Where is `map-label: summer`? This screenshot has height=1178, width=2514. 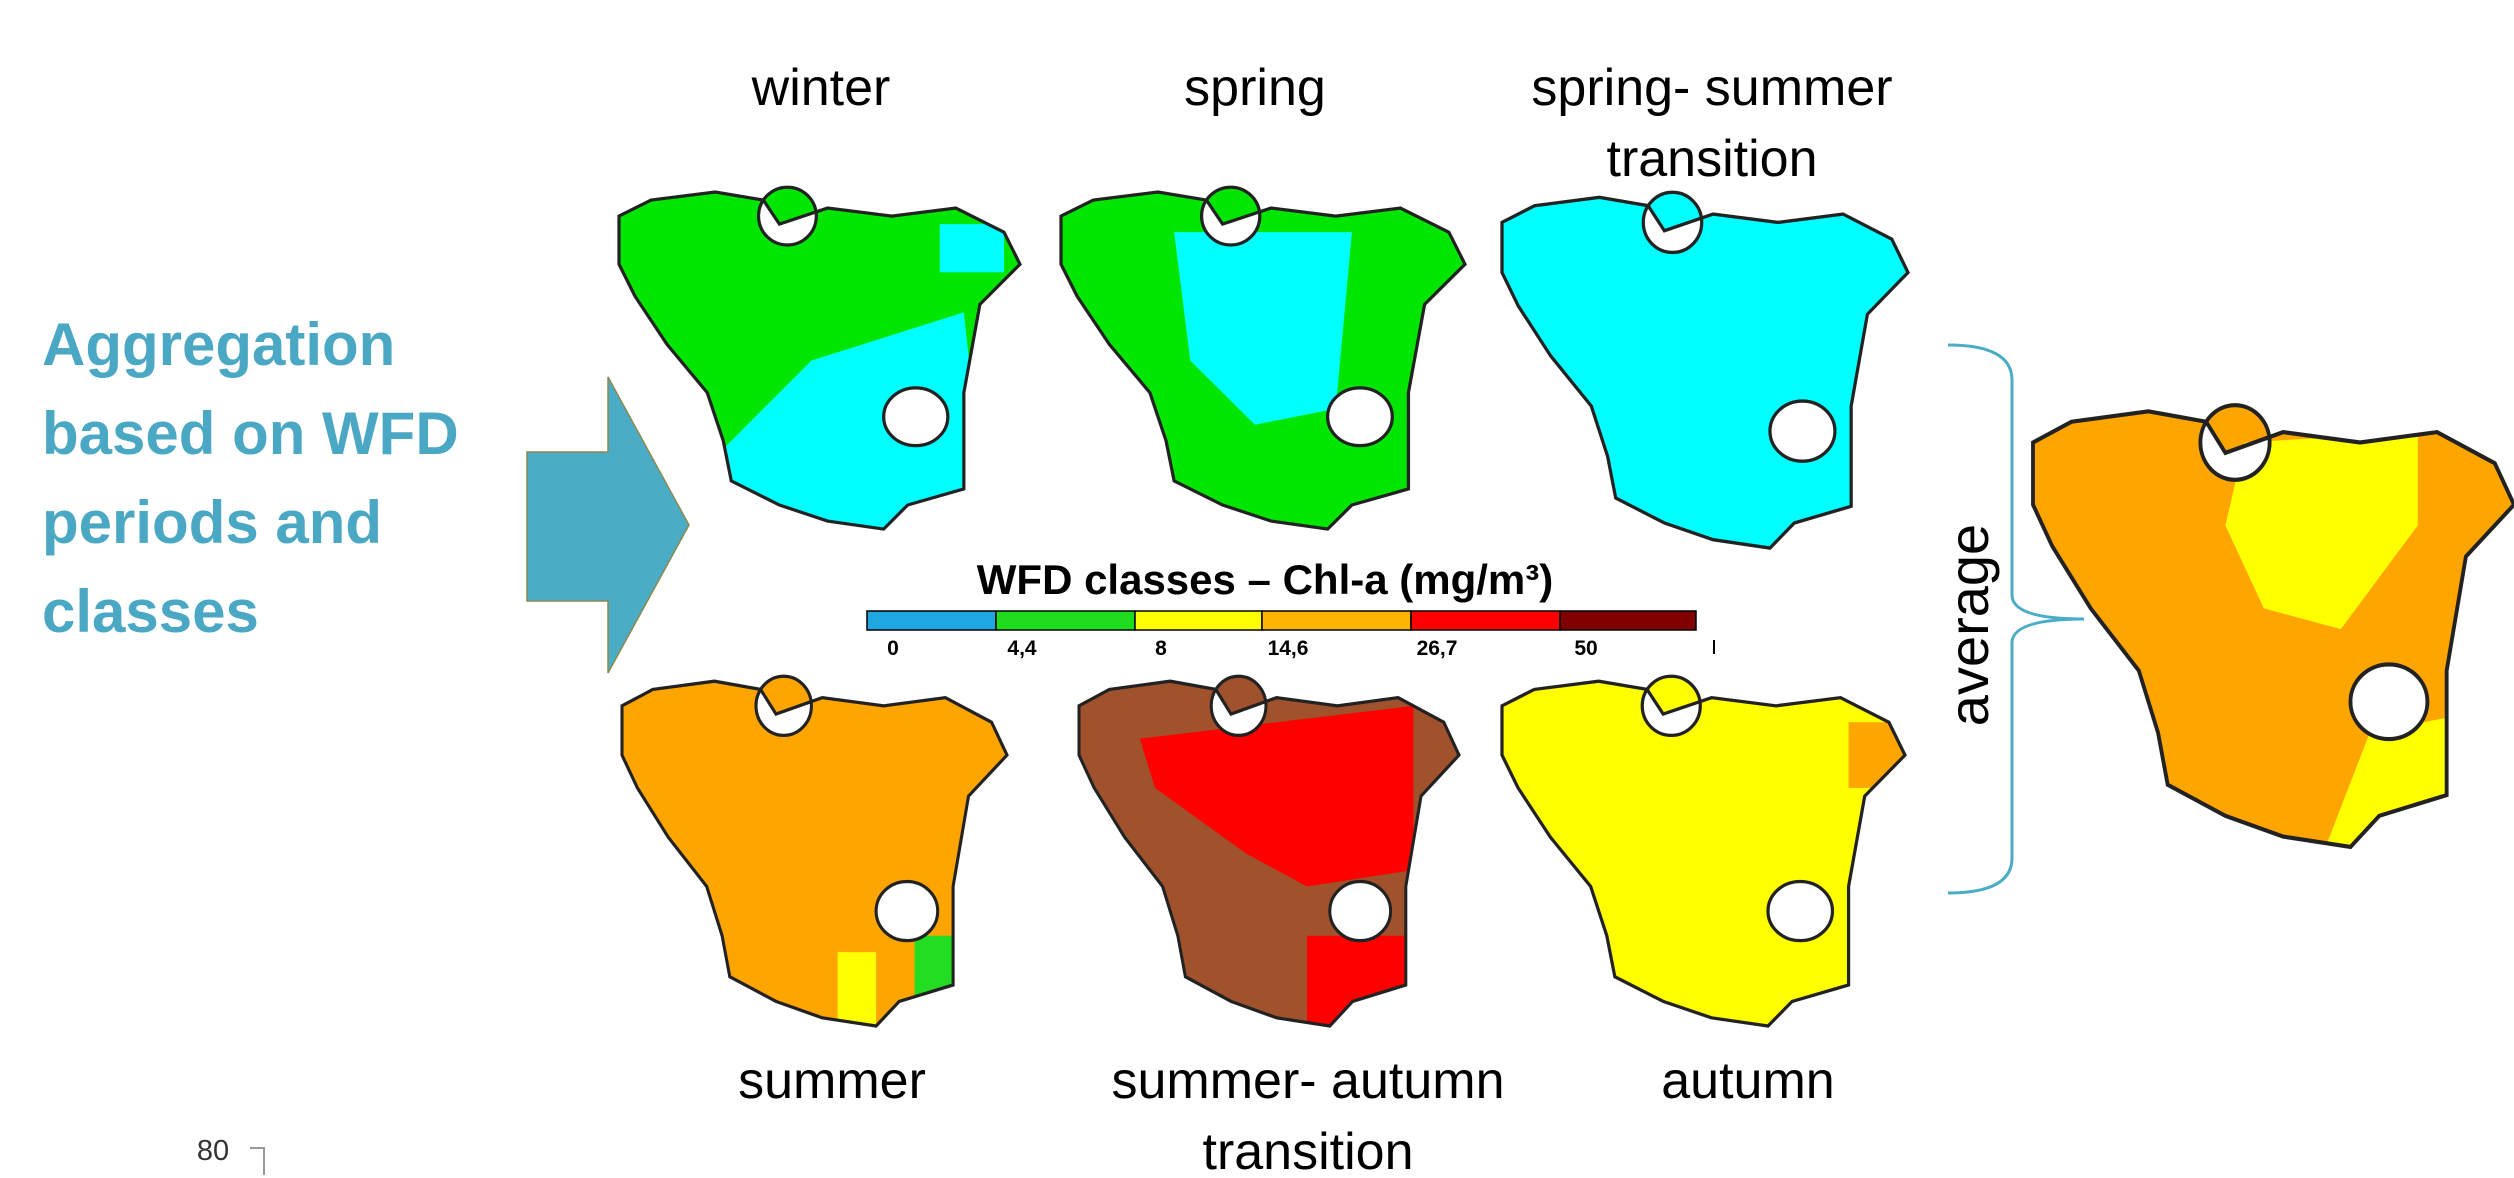
map-label: summer is located at coordinates (832, 1081).